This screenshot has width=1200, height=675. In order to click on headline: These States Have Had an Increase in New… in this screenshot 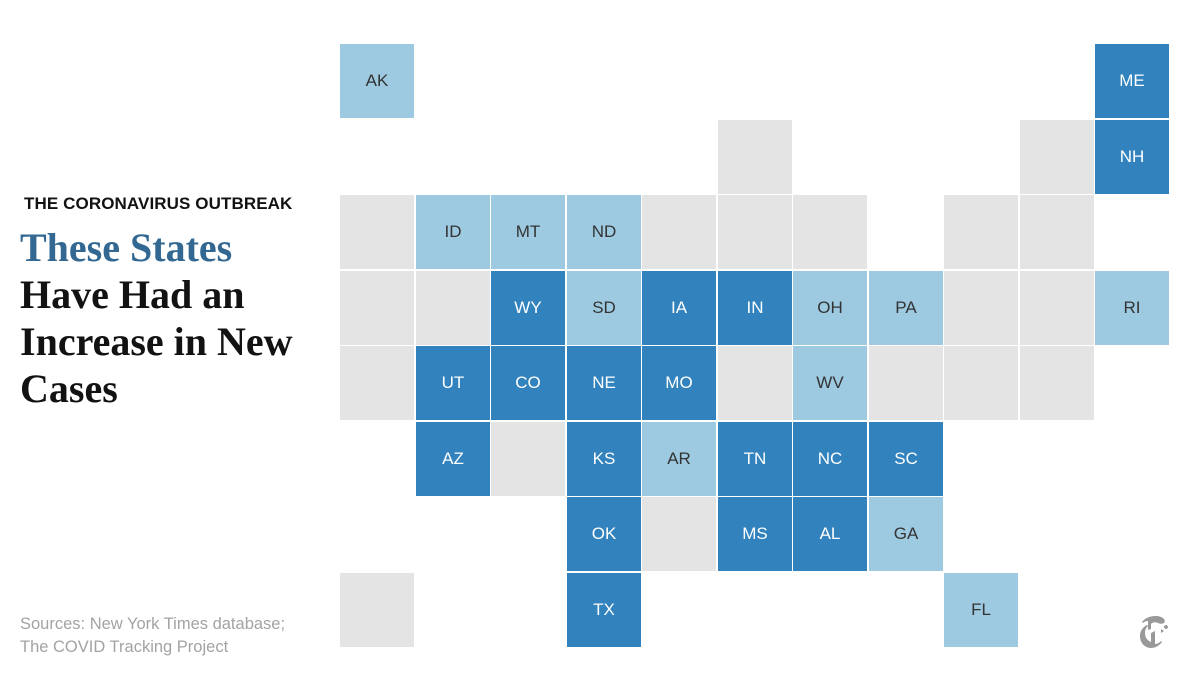, I will do `click(170, 318)`.